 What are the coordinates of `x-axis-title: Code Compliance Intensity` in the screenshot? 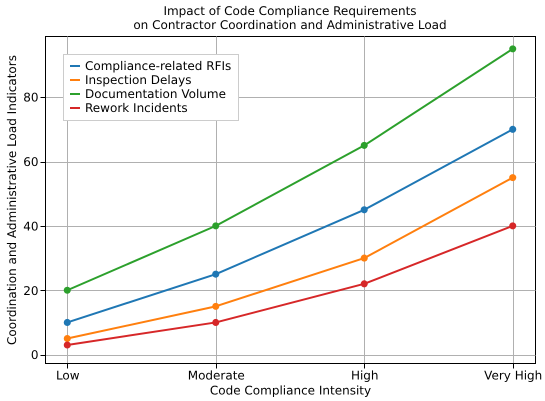 It's located at (291, 391).